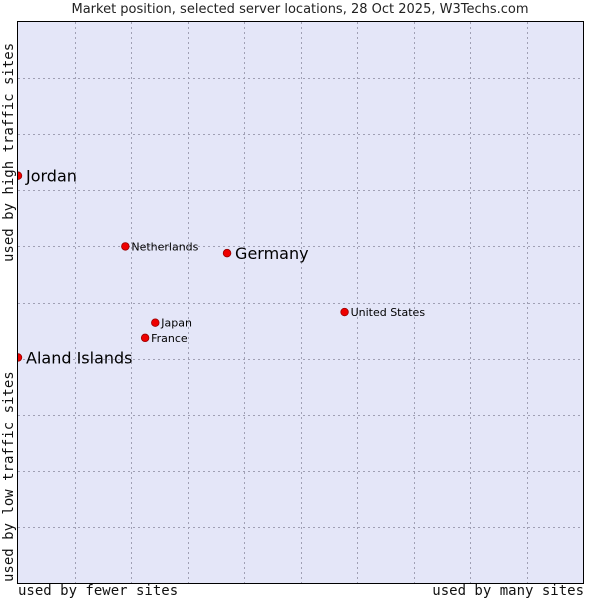 The image size is (600, 600). I want to click on x-axis-low-label: used by fewer sites, so click(98, 591).